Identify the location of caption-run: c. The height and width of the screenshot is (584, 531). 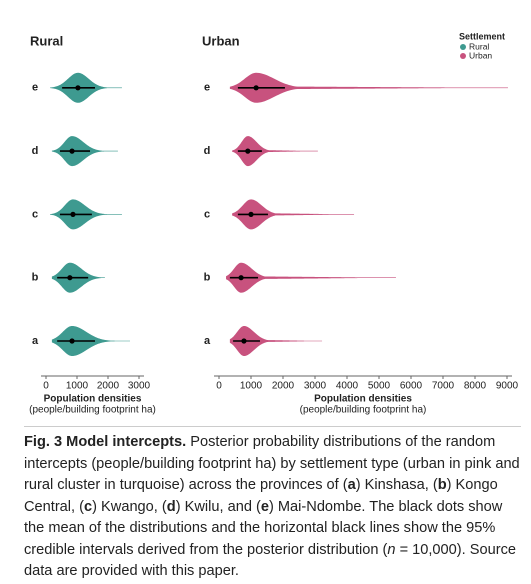
(88, 506).